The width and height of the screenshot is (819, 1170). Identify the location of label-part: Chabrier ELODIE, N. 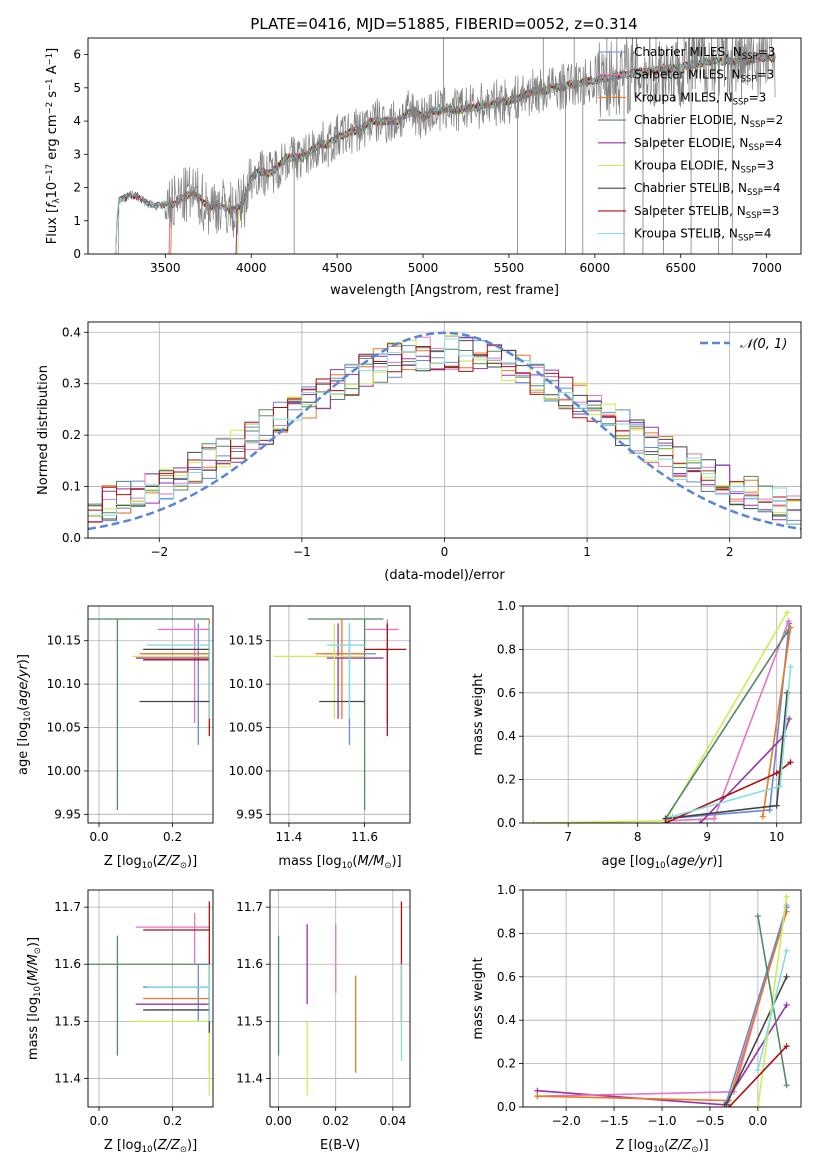
(692, 120).